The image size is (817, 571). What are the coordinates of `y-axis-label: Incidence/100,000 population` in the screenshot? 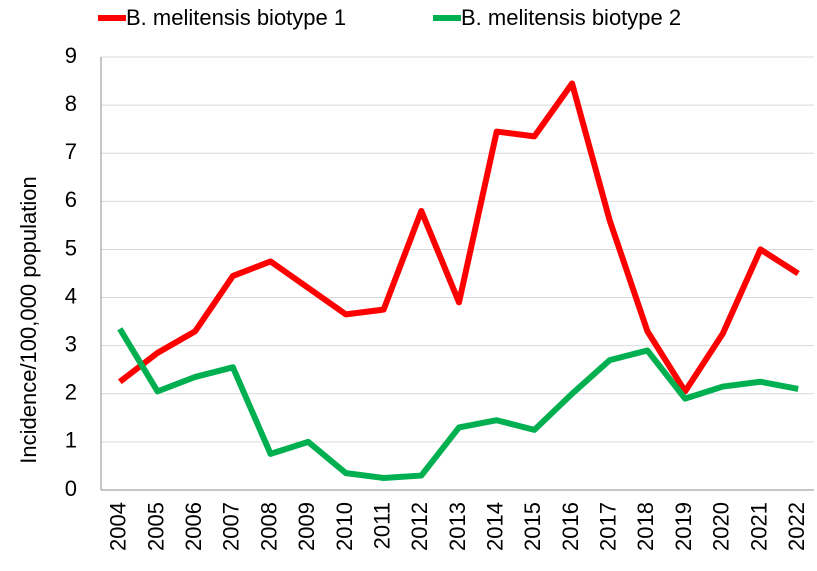 It's located at (28, 319).